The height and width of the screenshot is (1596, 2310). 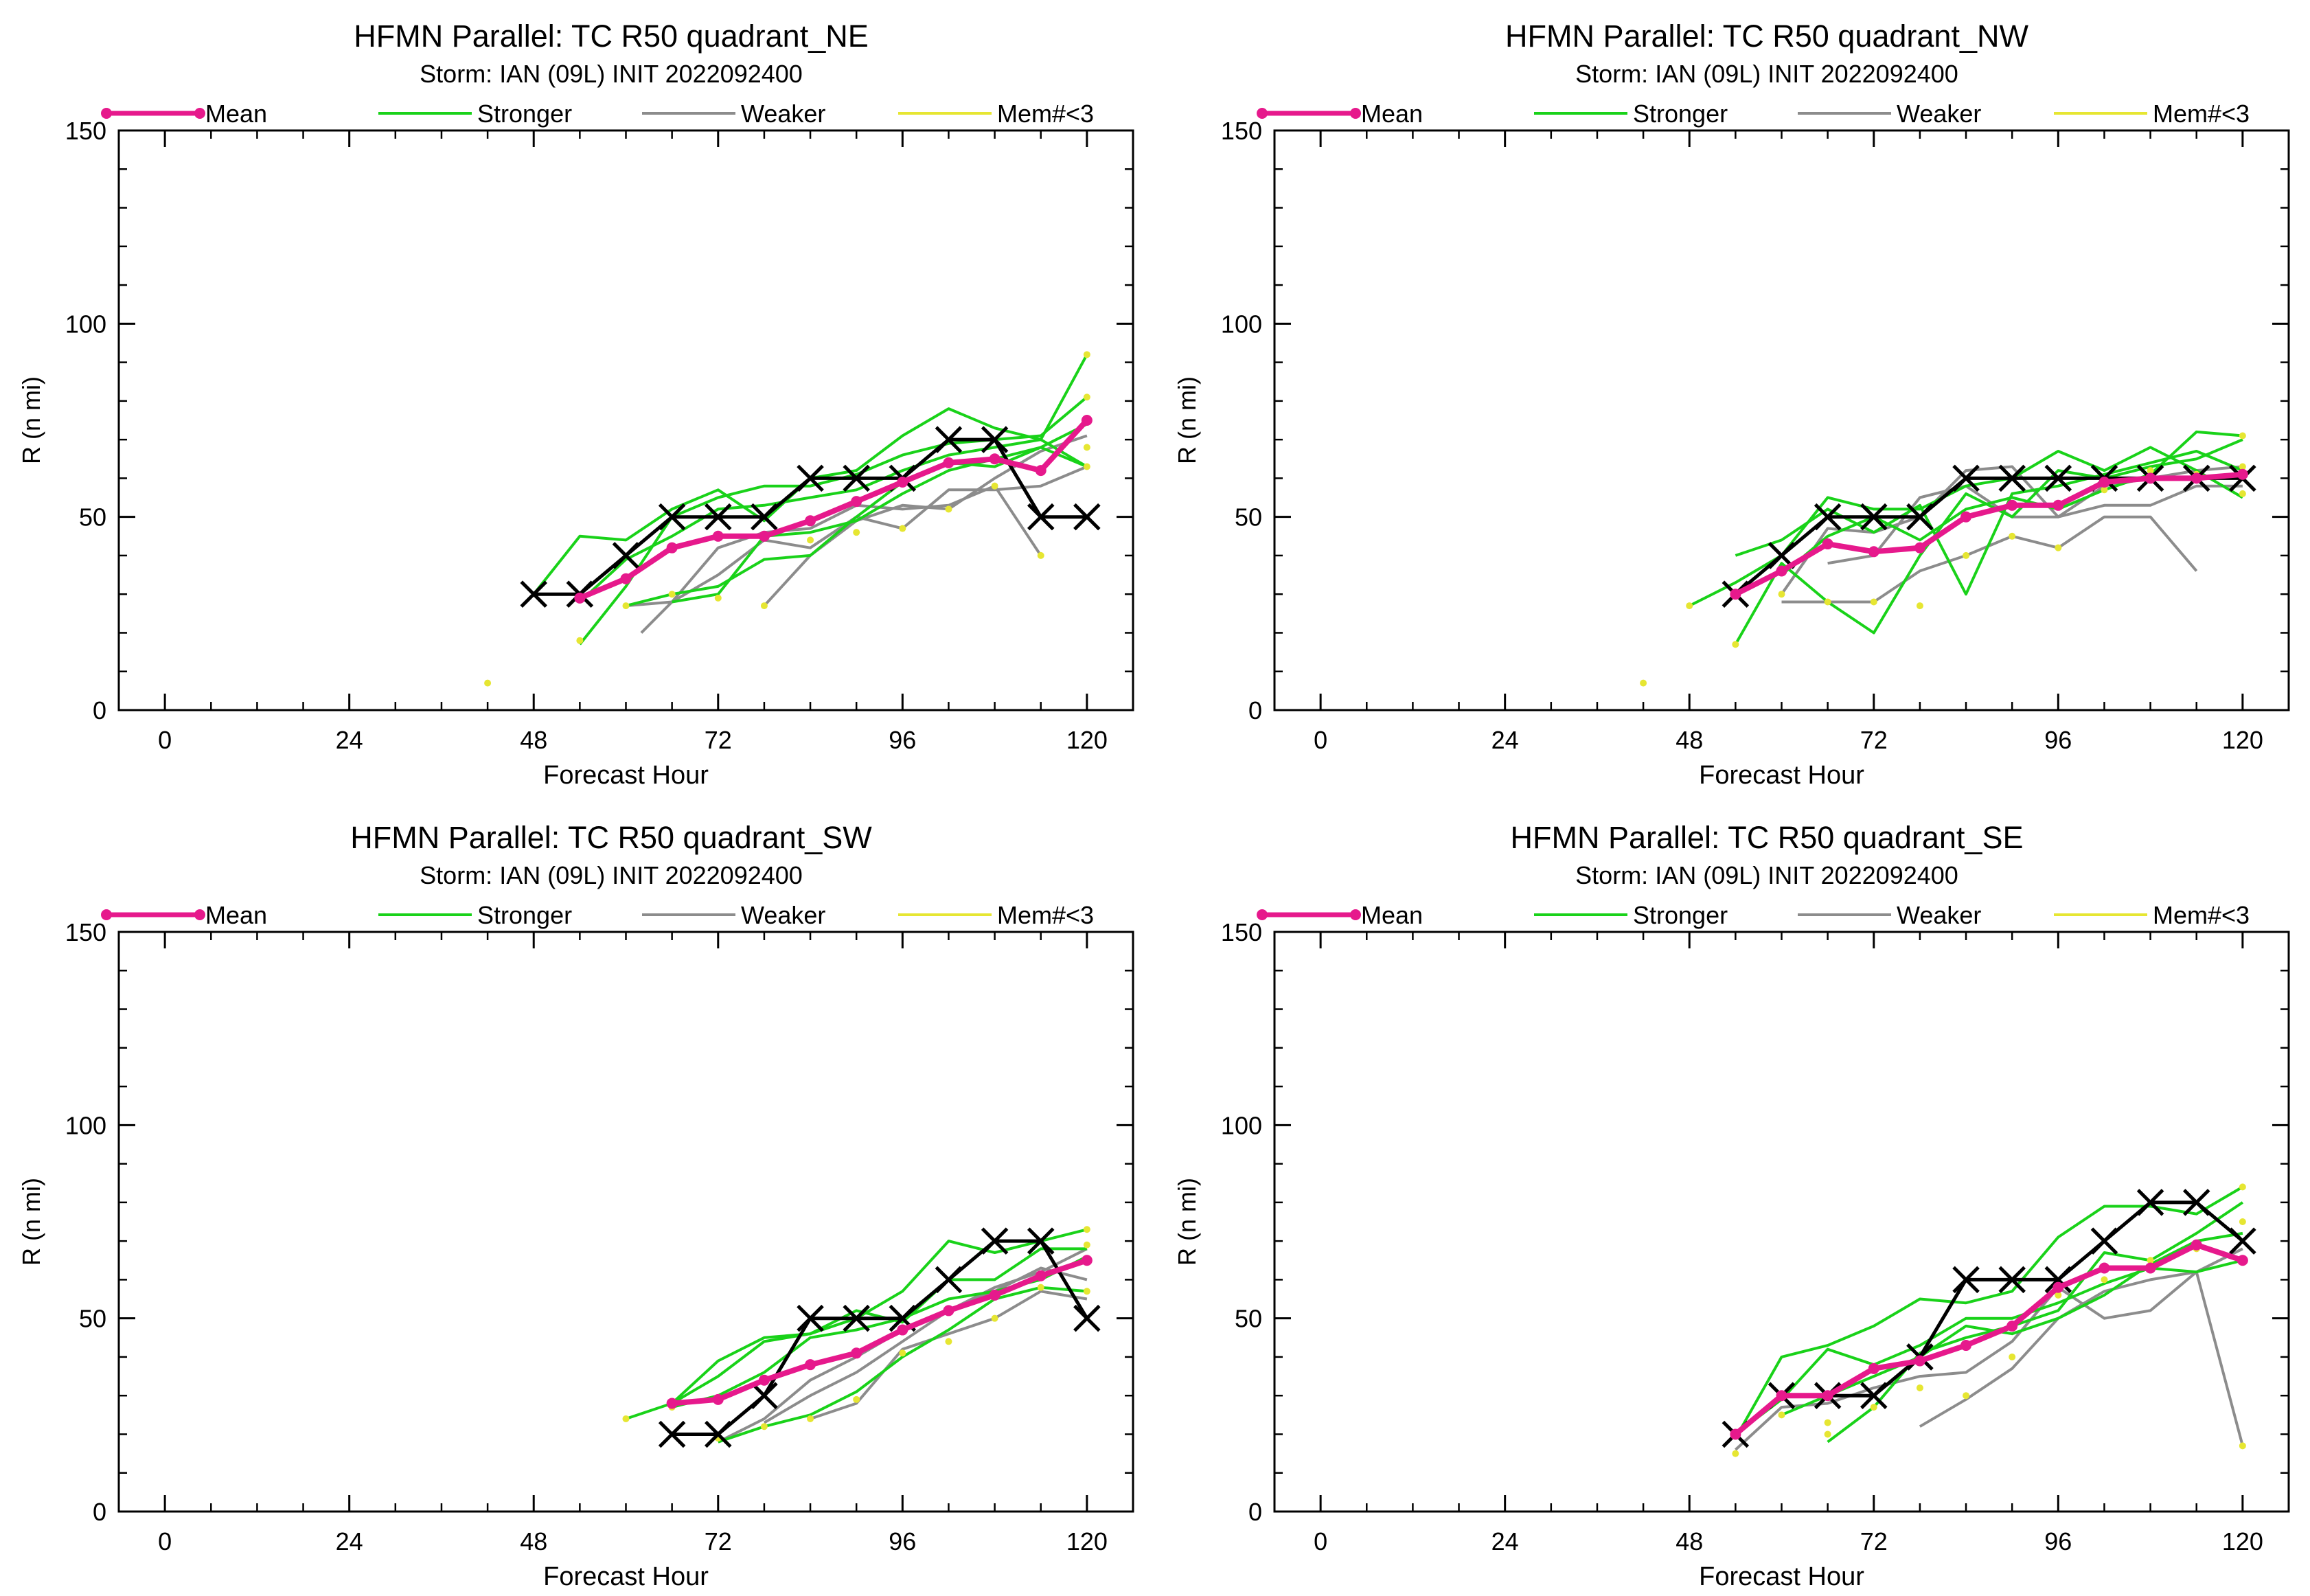 What do you see at coordinates (1187, 1222) in the screenshot?
I see `y-axis-label: R (n mi)` at bounding box center [1187, 1222].